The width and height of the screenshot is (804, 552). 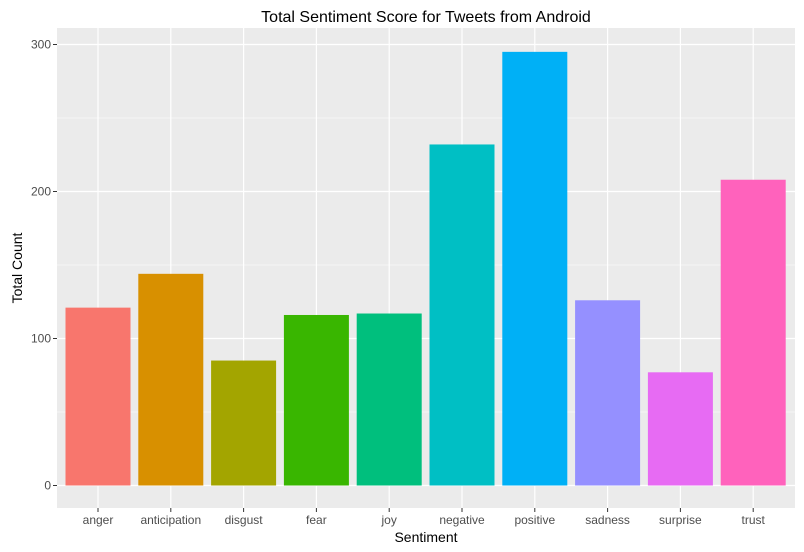 I want to click on x-tick-label: sadness, so click(x=607, y=520).